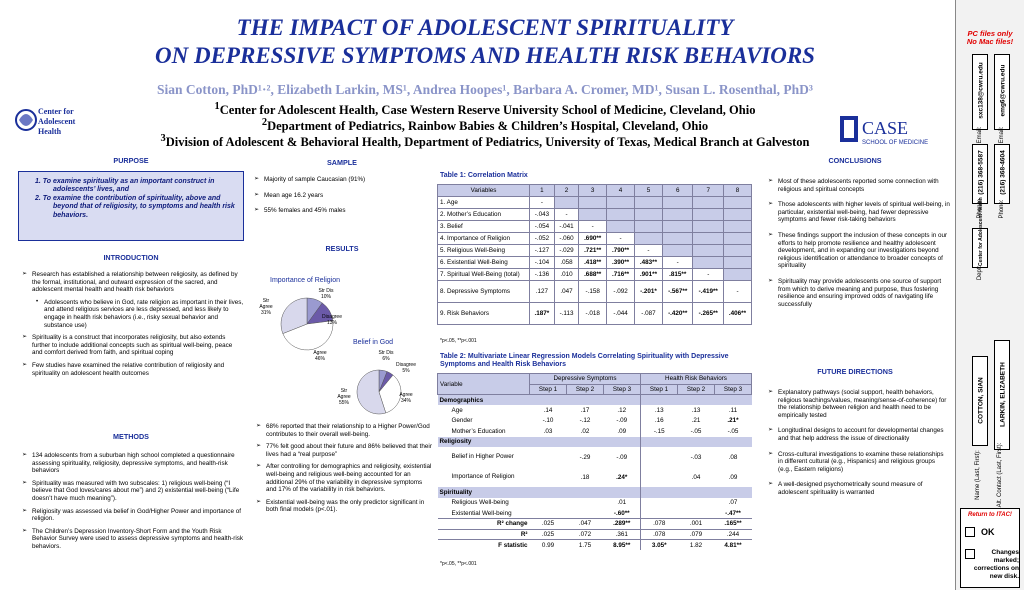 The width and height of the screenshot is (1024, 590). What do you see at coordinates (733, 544) in the screenshot?
I see `reg-cell: 4.81**` at bounding box center [733, 544].